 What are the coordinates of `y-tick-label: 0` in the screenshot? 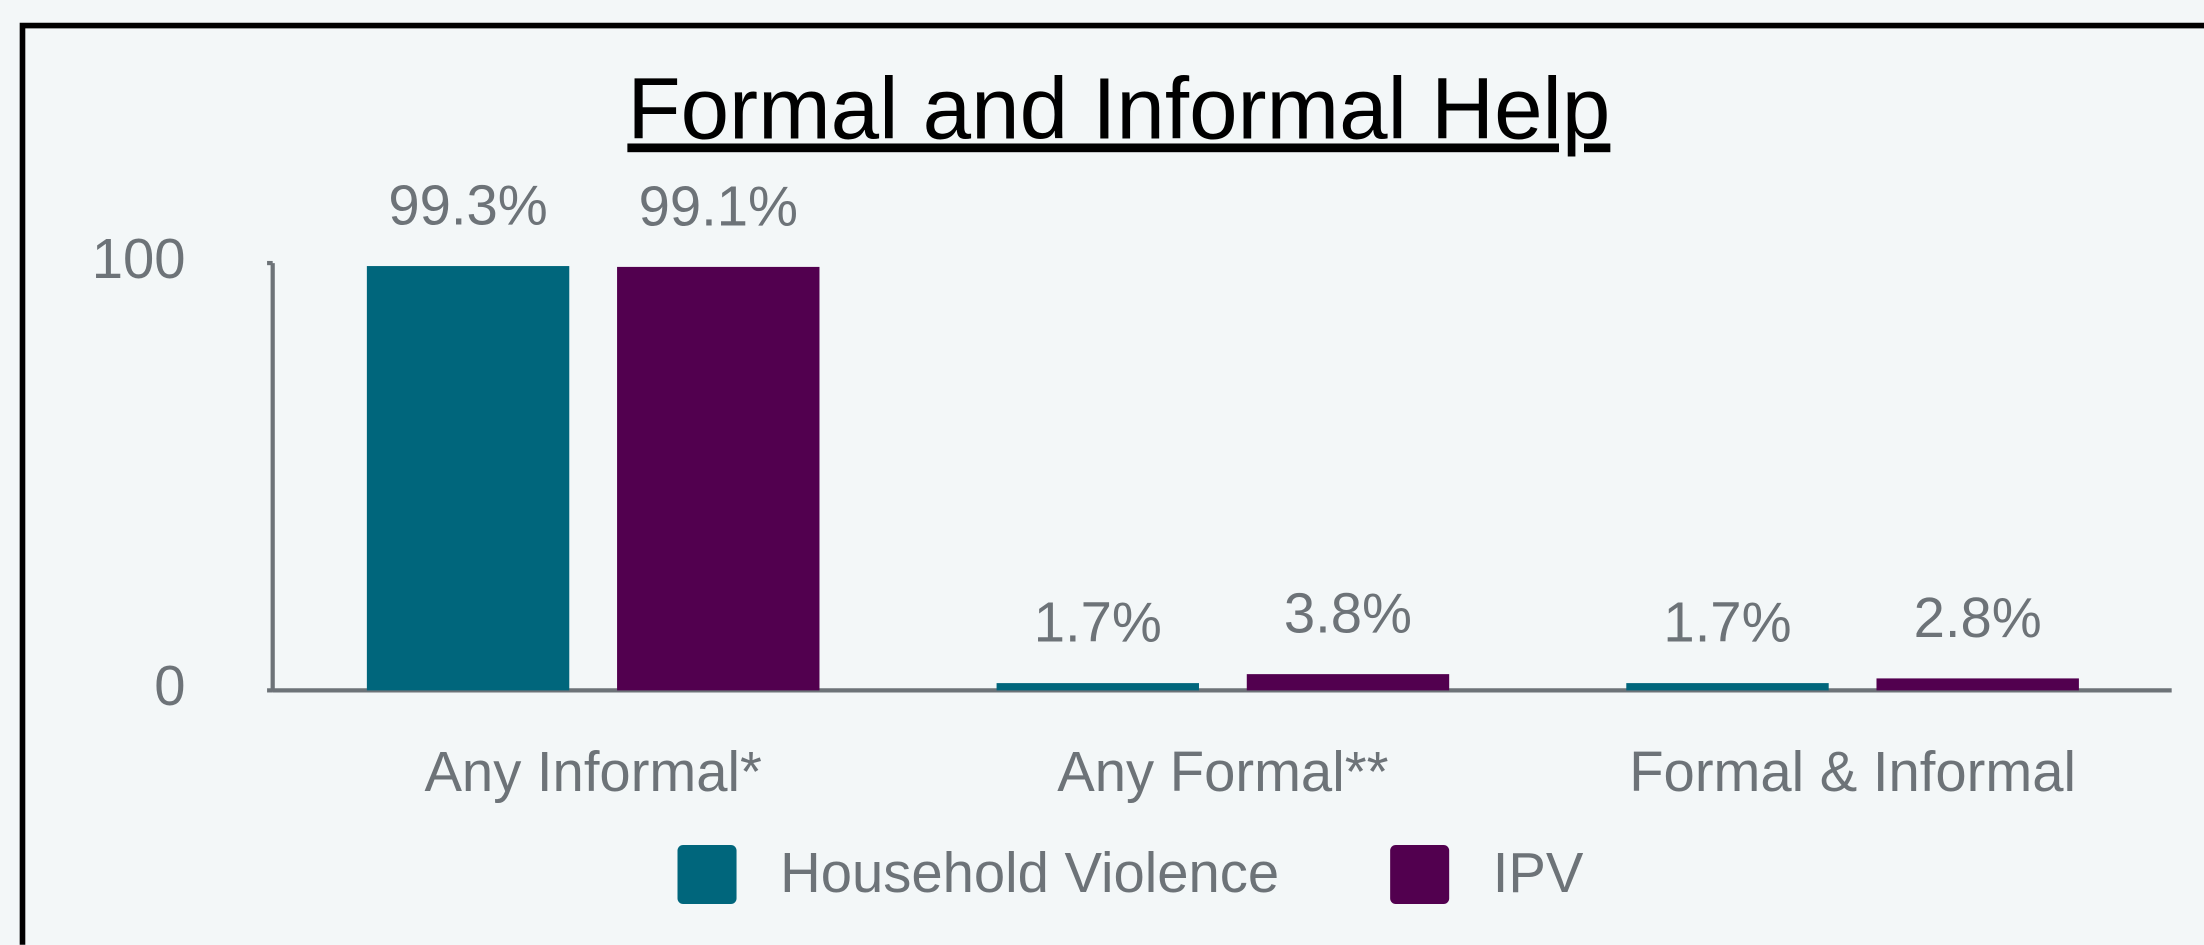 It's located at (169, 685).